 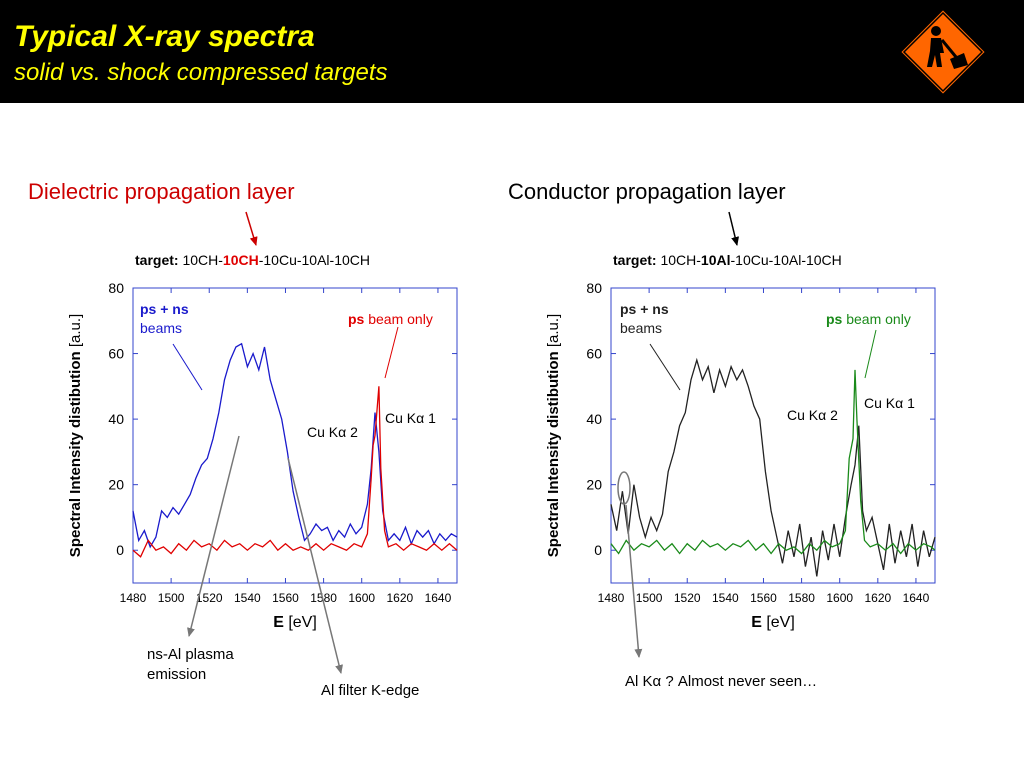 I want to click on ns-al-emission-arrow, so click(x=213, y=536).